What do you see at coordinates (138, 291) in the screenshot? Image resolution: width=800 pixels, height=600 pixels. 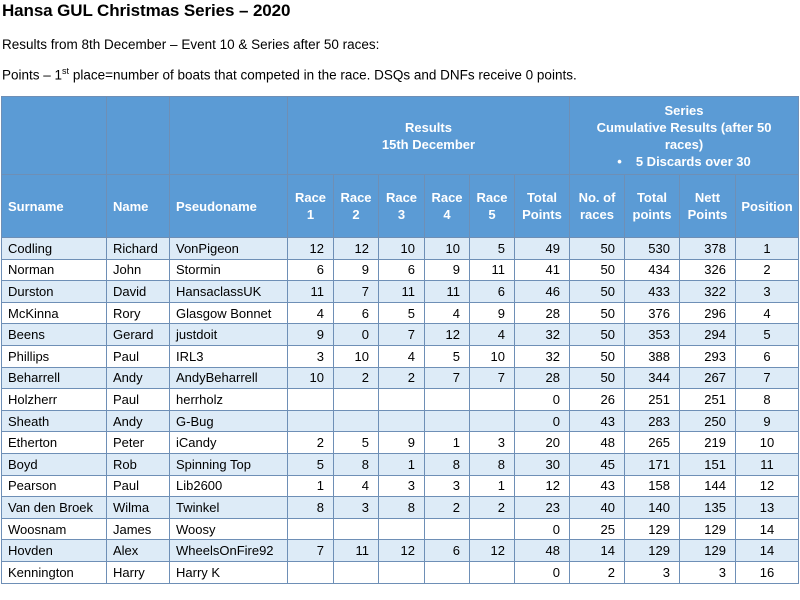 I see `cell-name: David` at bounding box center [138, 291].